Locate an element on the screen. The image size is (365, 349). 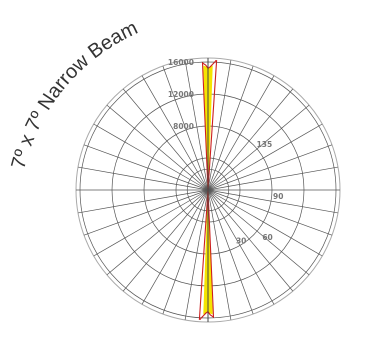
angle-label-135: 135 is located at coordinates (265, 144).